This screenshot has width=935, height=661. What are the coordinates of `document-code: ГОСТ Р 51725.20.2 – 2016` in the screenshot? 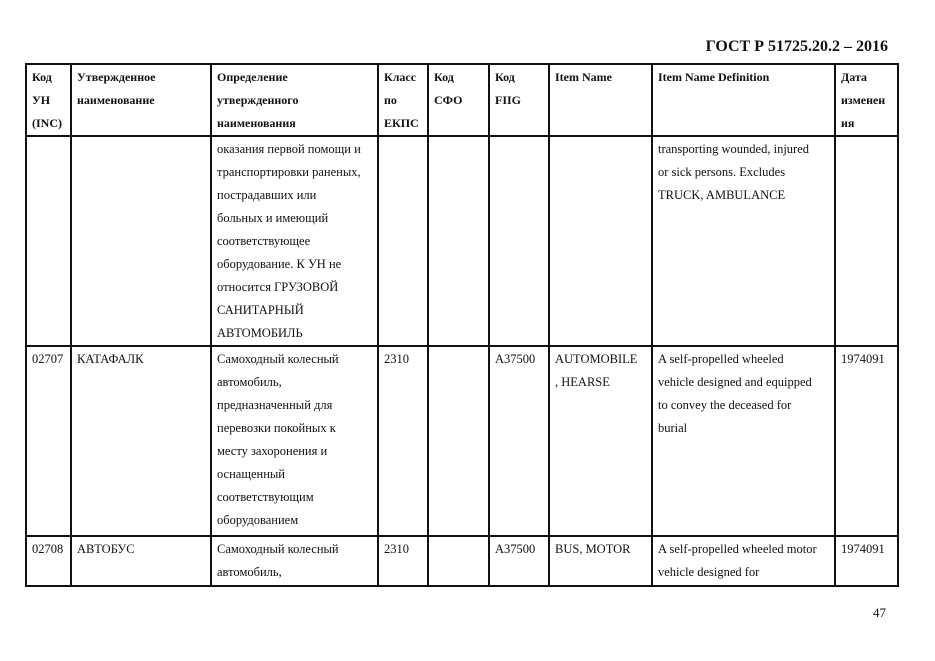 It's located at (796, 46).